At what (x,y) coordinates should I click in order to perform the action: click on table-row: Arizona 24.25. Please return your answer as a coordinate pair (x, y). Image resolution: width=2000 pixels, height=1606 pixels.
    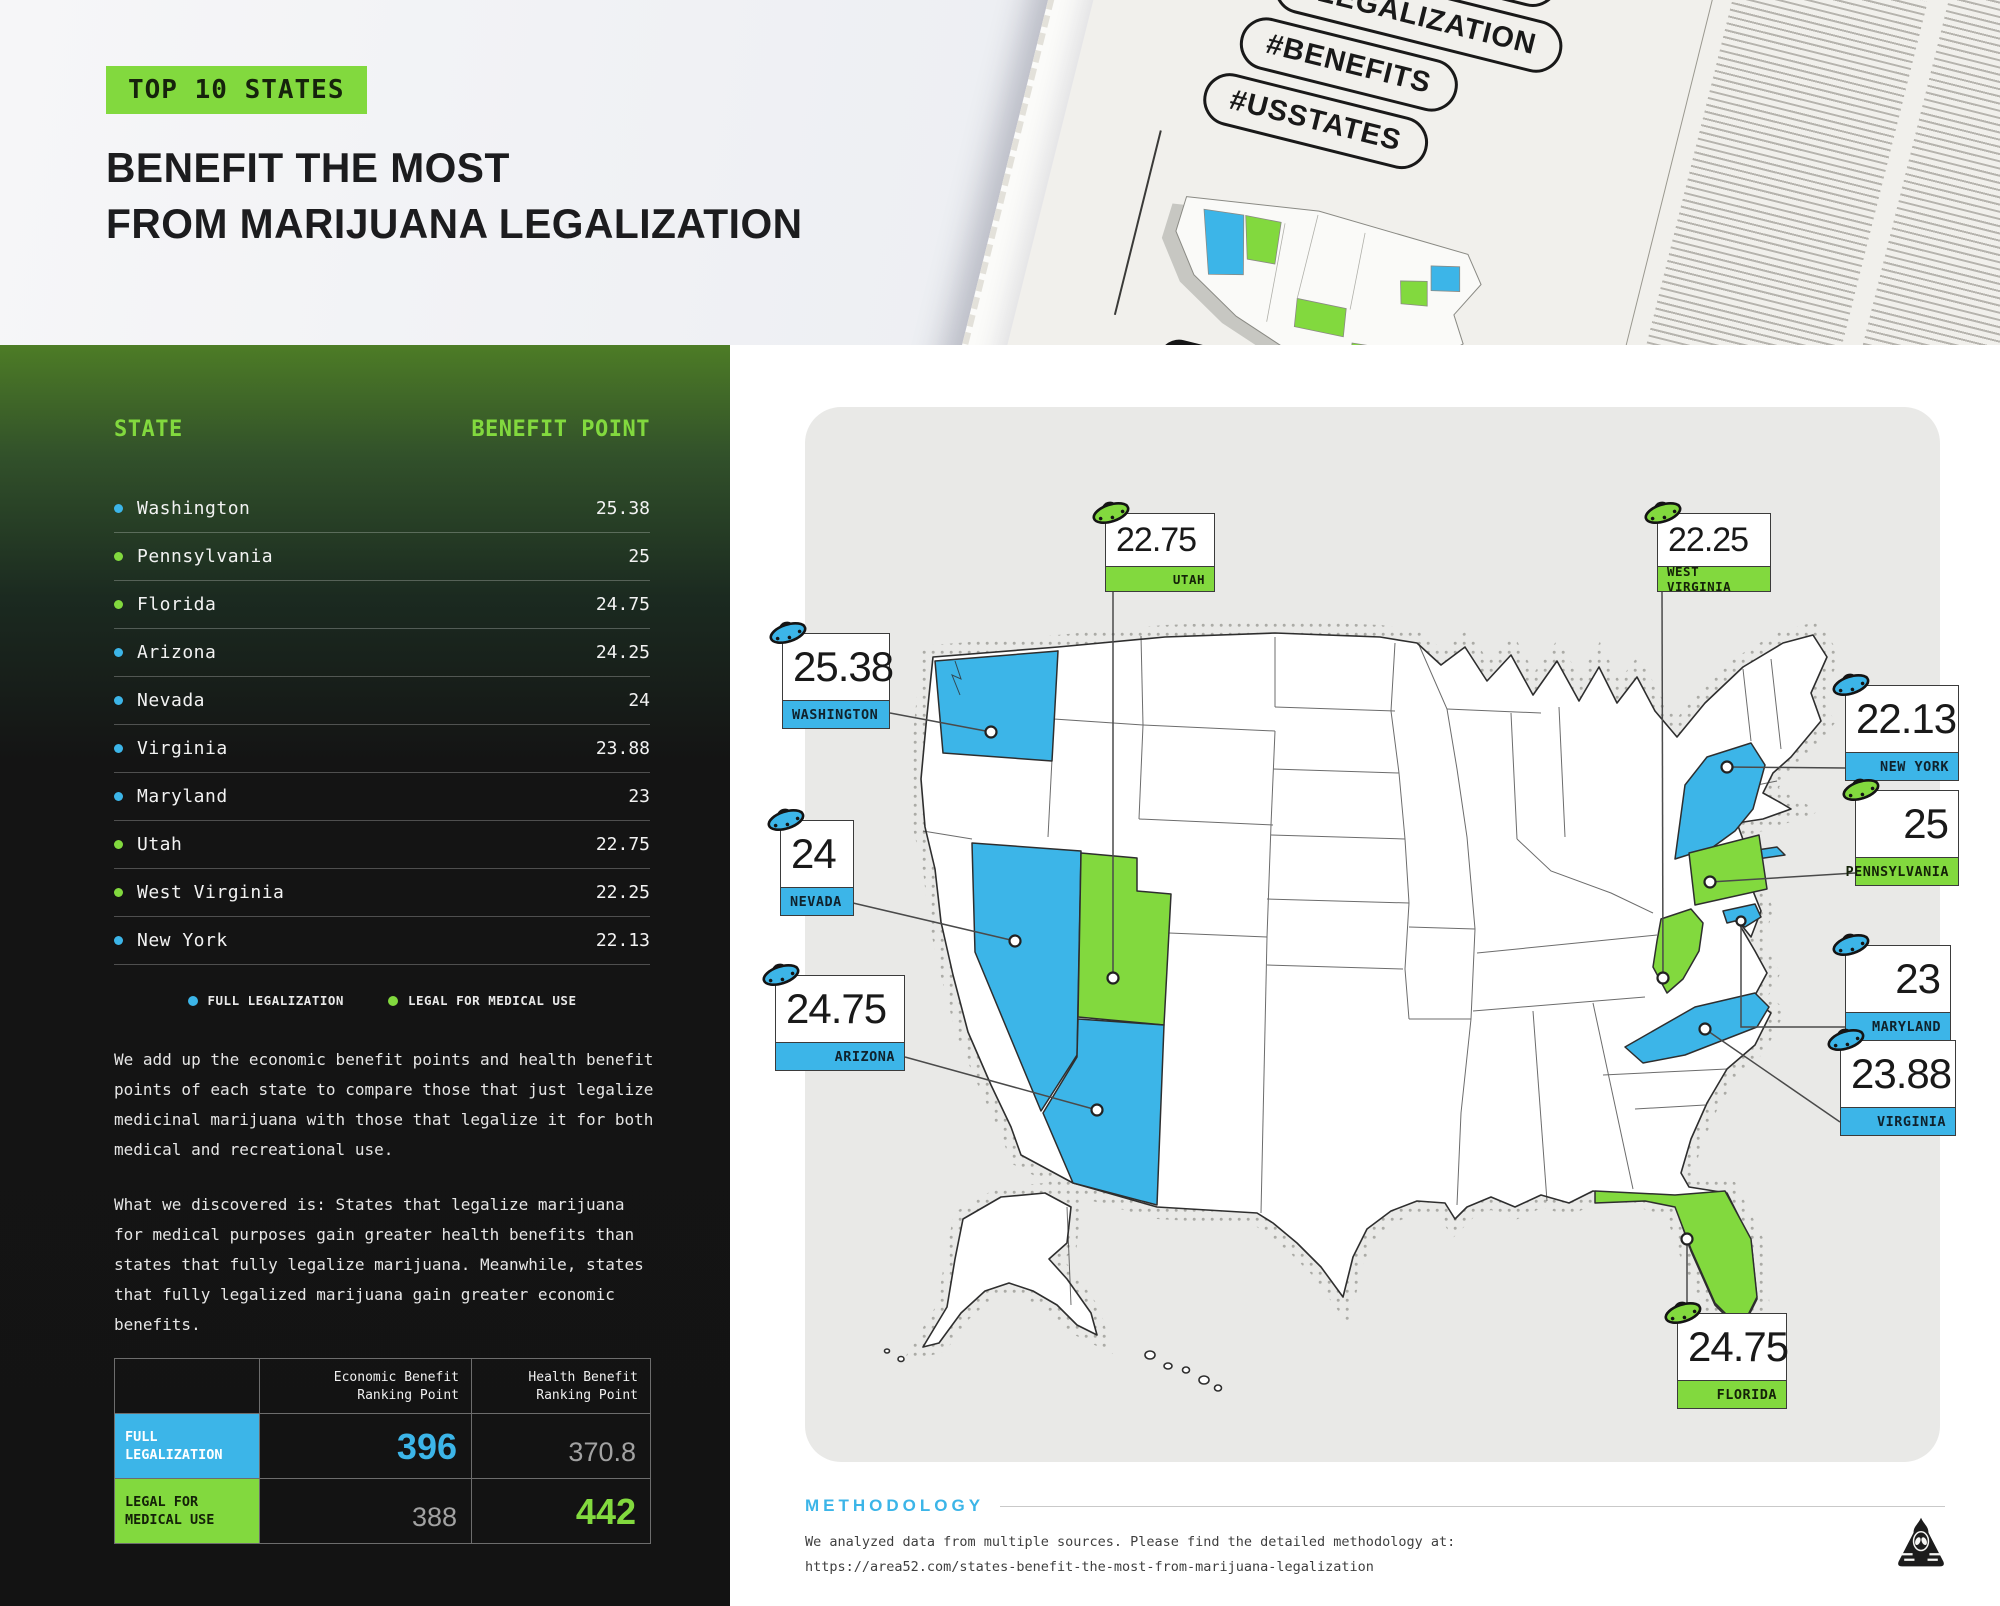
    Looking at the image, I should click on (382, 653).